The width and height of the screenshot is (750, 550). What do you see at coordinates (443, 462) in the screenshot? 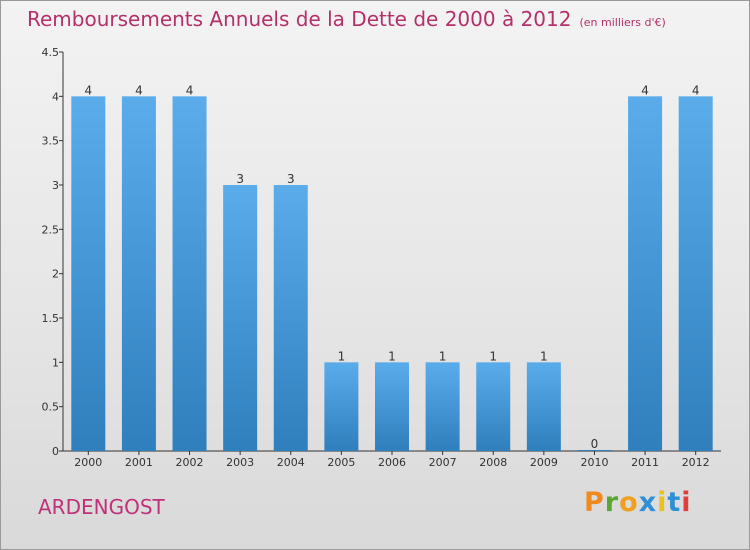
I see `x-tick-label: 2007` at bounding box center [443, 462].